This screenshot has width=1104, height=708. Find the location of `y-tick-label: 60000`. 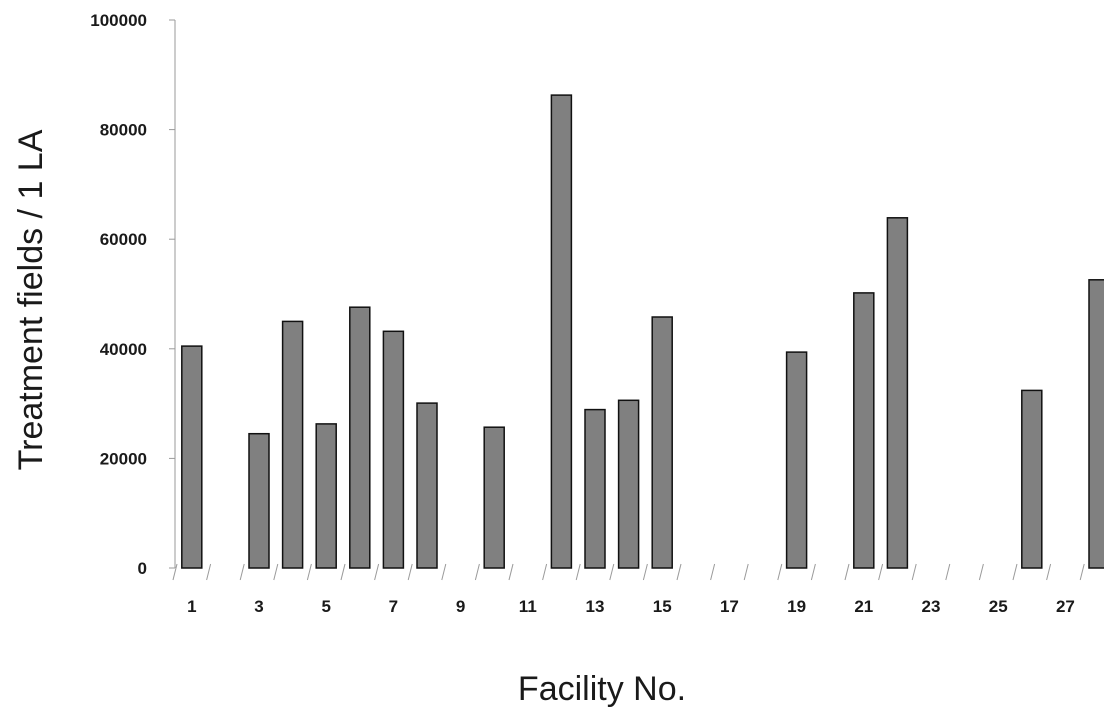

y-tick-label: 60000 is located at coordinates (123, 239).